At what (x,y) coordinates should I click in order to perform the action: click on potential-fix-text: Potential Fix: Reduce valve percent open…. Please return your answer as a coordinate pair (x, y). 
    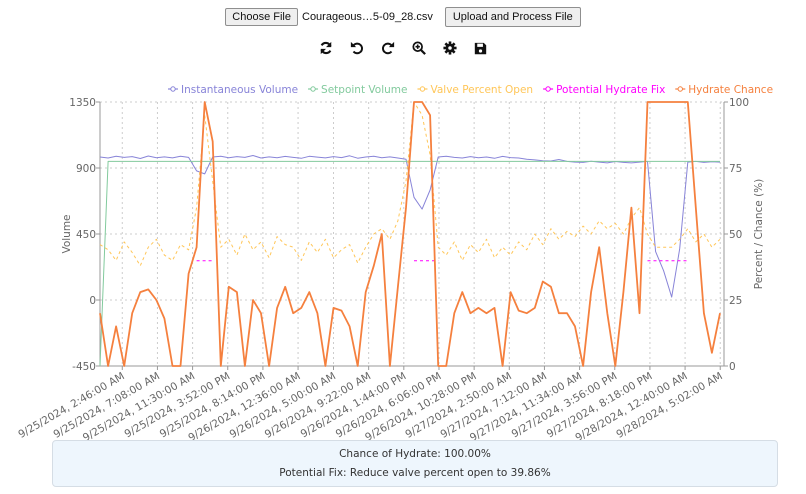
    Looking at the image, I should click on (415, 473).